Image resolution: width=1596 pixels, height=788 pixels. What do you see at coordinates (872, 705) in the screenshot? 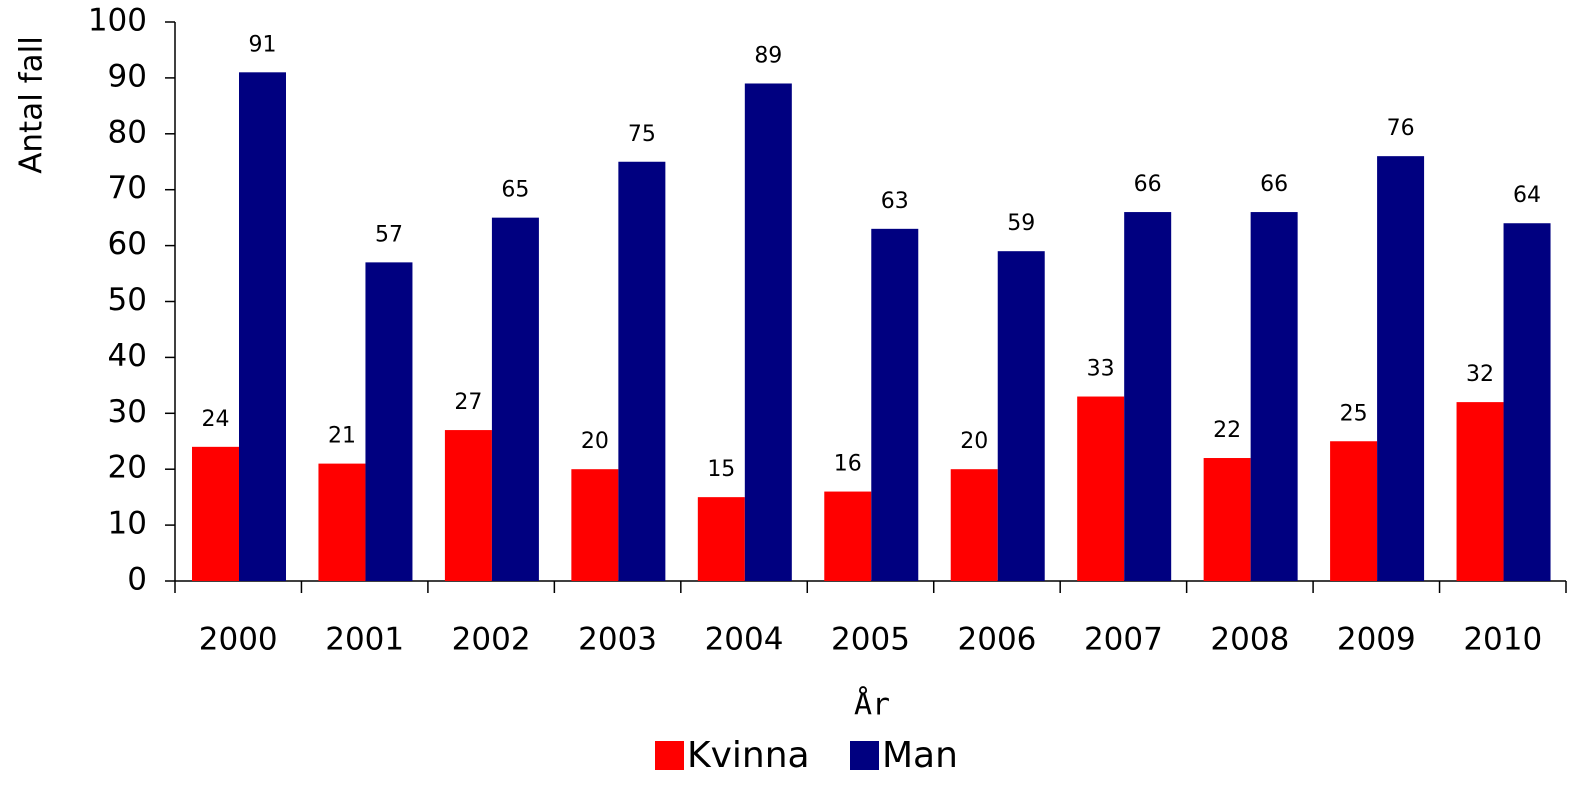
I see `x-axis-title: År` at bounding box center [872, 705].